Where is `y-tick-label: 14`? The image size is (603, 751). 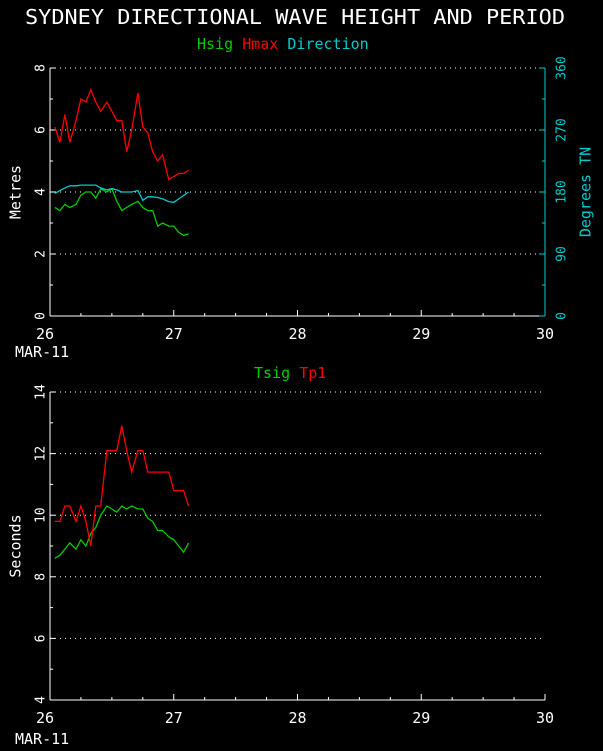 y-tick-label: 14 is located at coordinates (41, 392).